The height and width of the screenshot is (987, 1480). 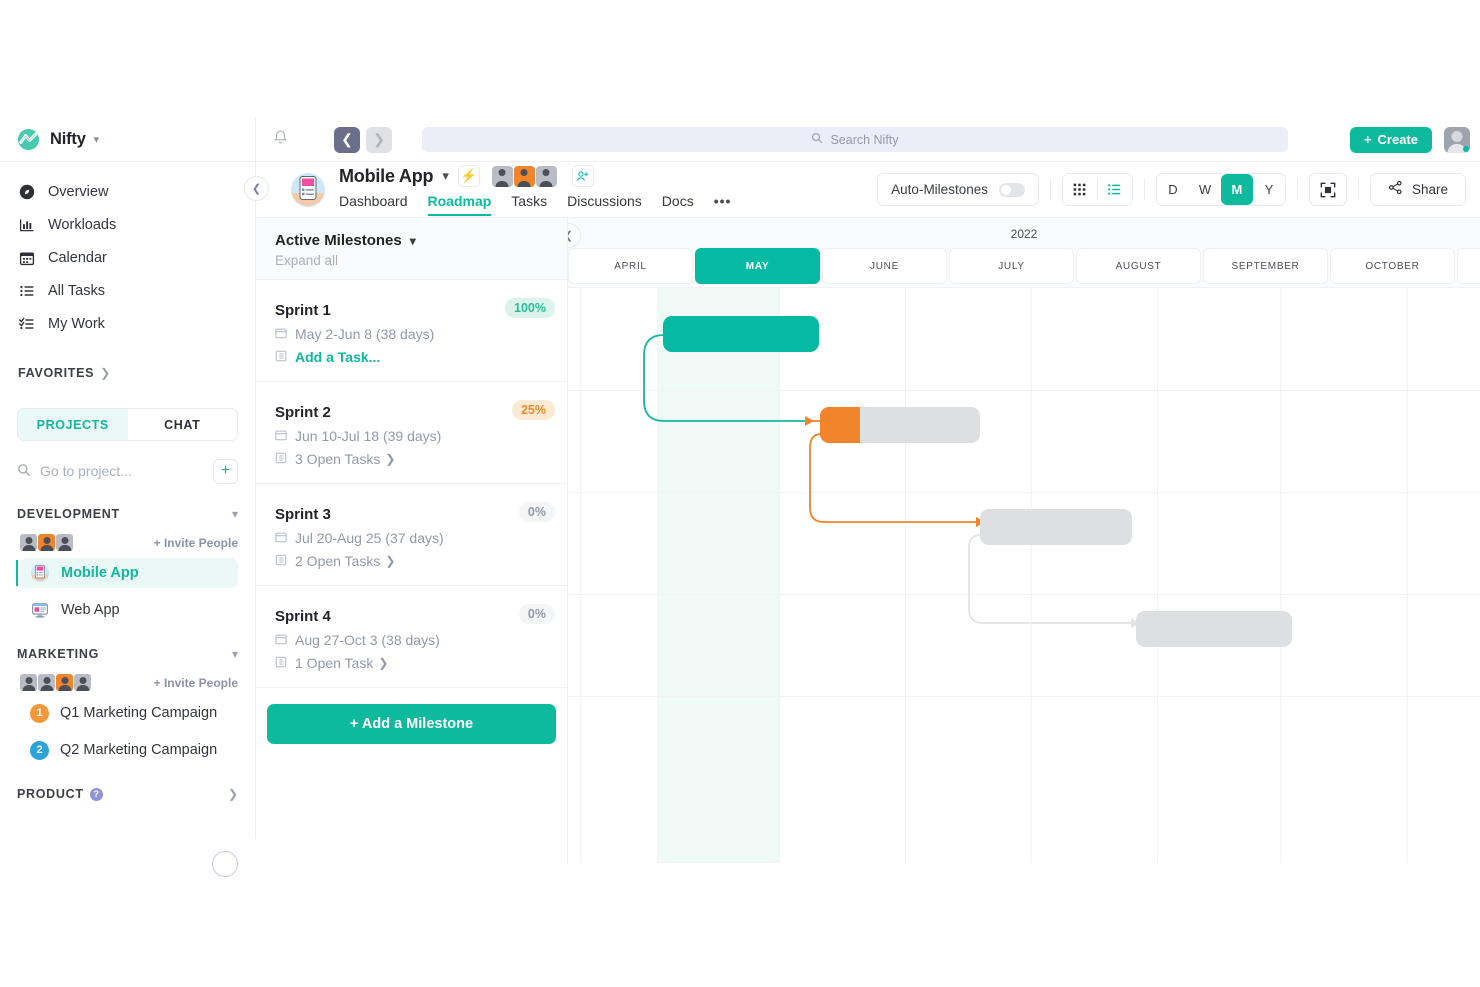 I want to click on month-july: JULY, so click(x=1011, y=266).